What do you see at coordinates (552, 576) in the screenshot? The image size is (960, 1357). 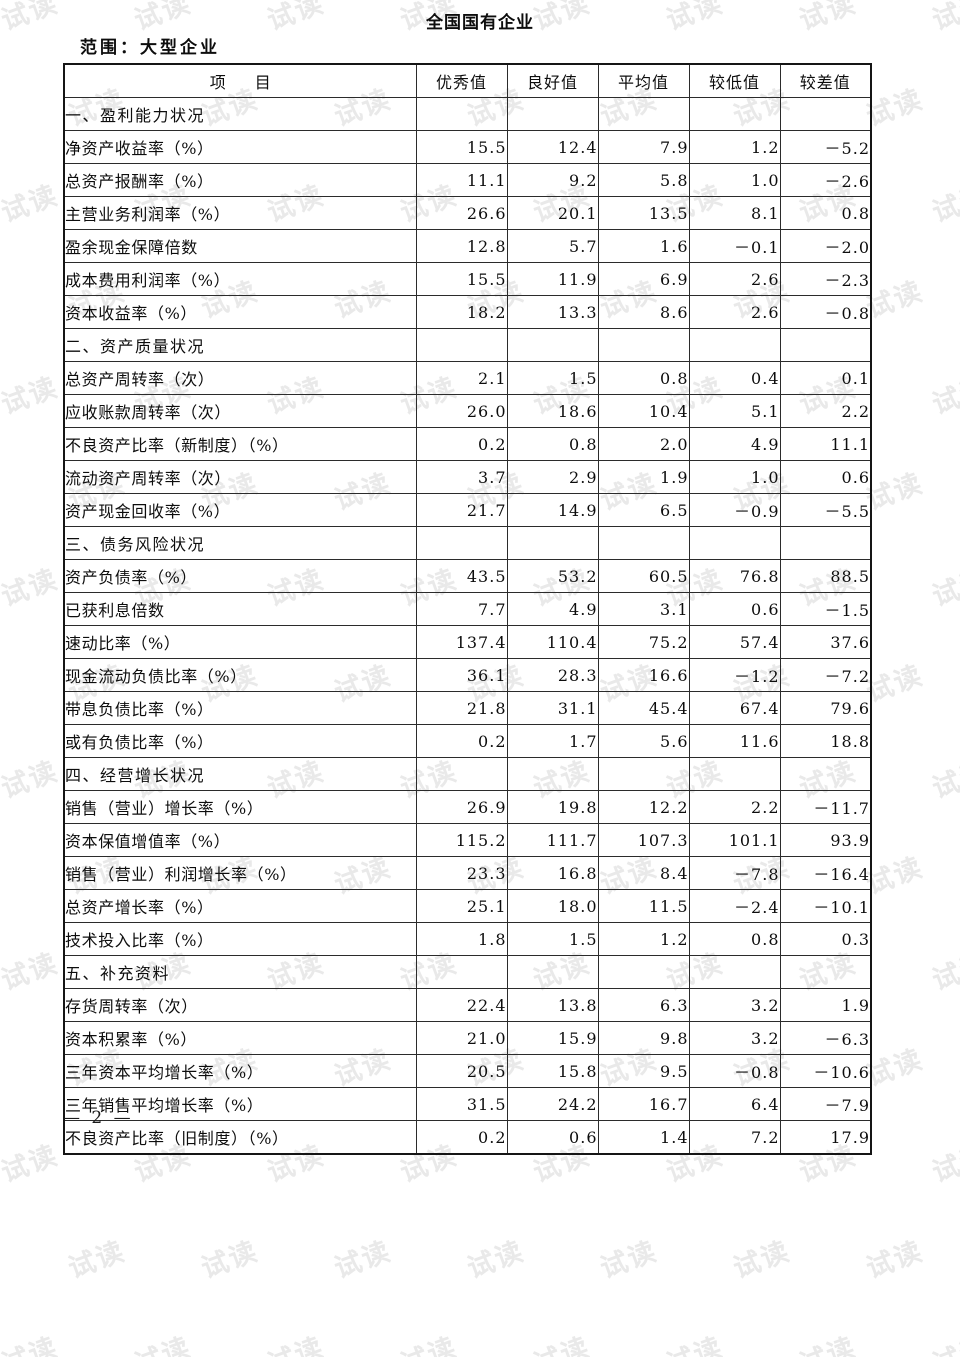 I see `indicator-value: 53.2` at bounding box center [552, 576].